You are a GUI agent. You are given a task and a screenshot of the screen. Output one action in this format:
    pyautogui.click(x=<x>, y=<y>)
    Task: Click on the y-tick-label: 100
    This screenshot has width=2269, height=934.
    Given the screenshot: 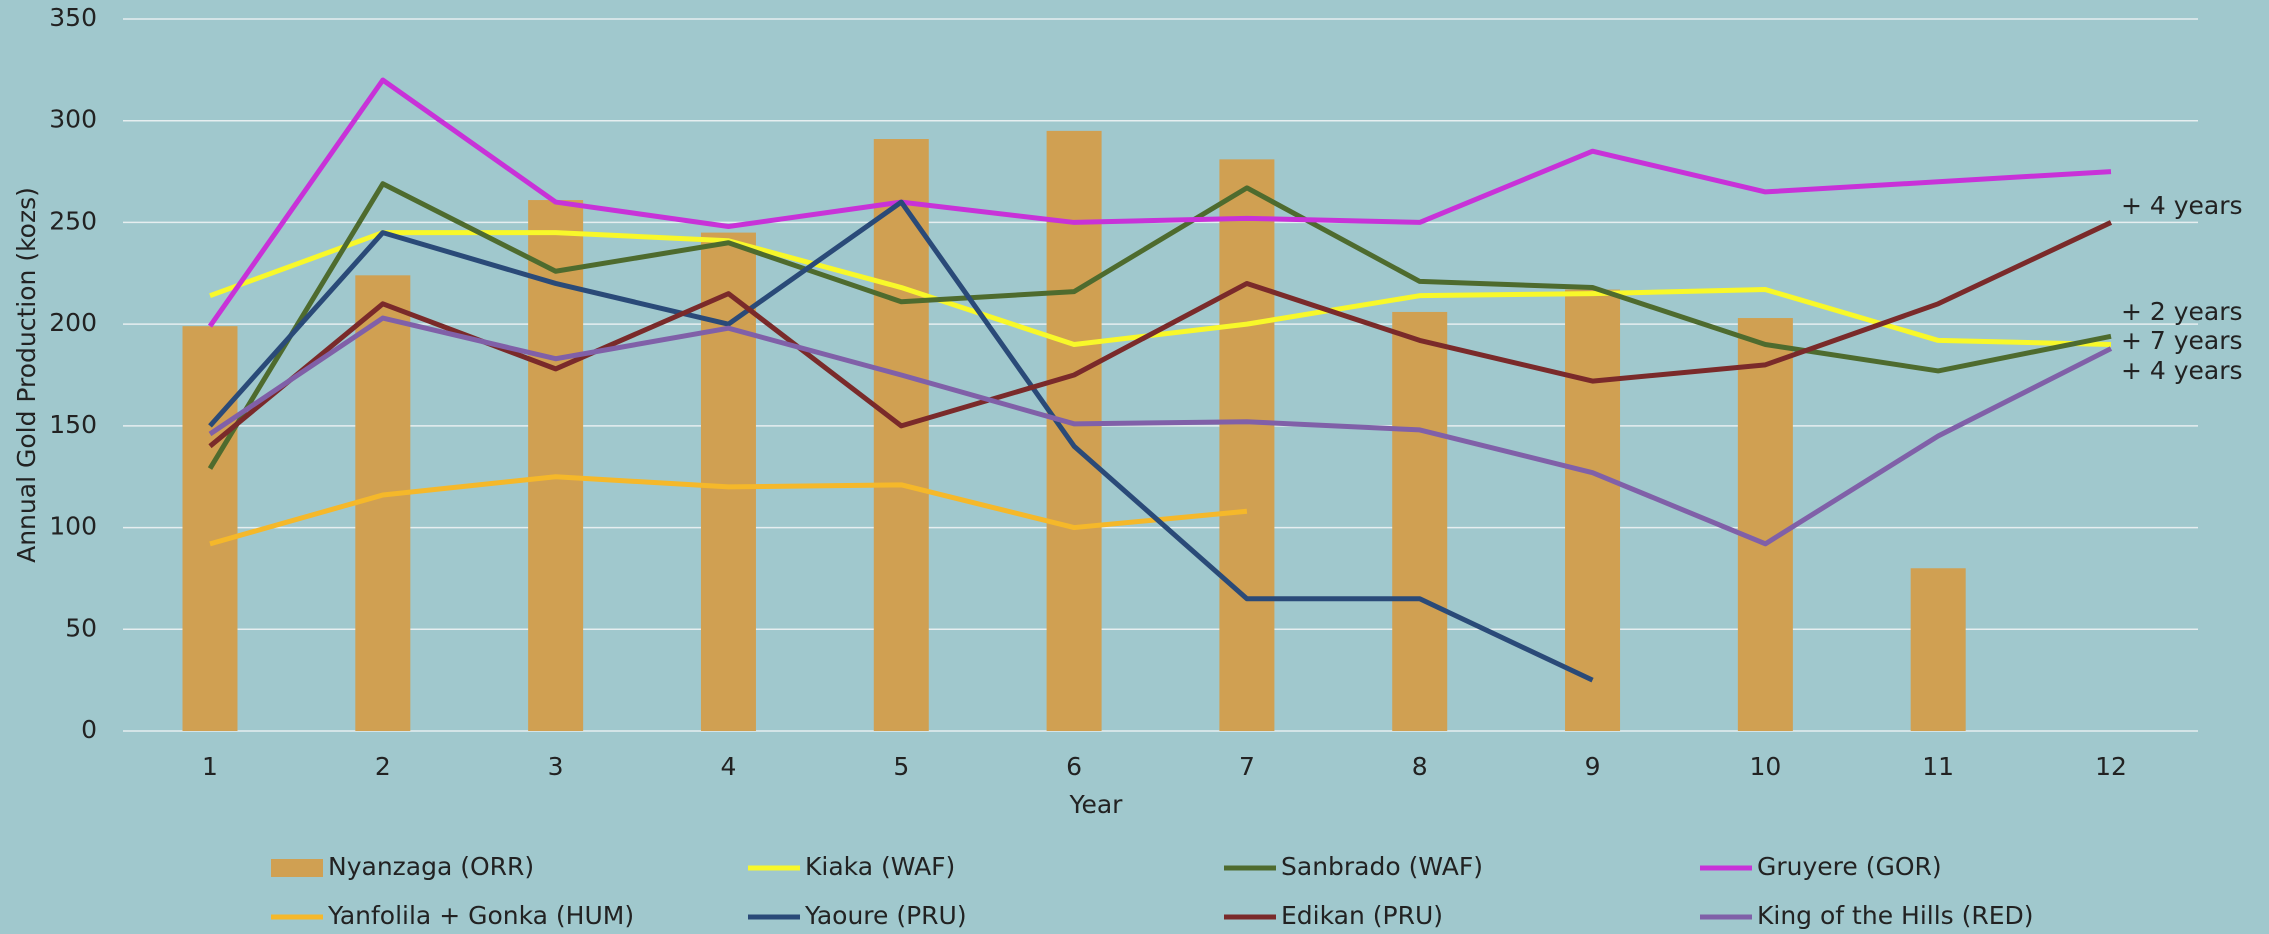 What is the action you would take?
    pyautogui.click(x=73, y=526)
    